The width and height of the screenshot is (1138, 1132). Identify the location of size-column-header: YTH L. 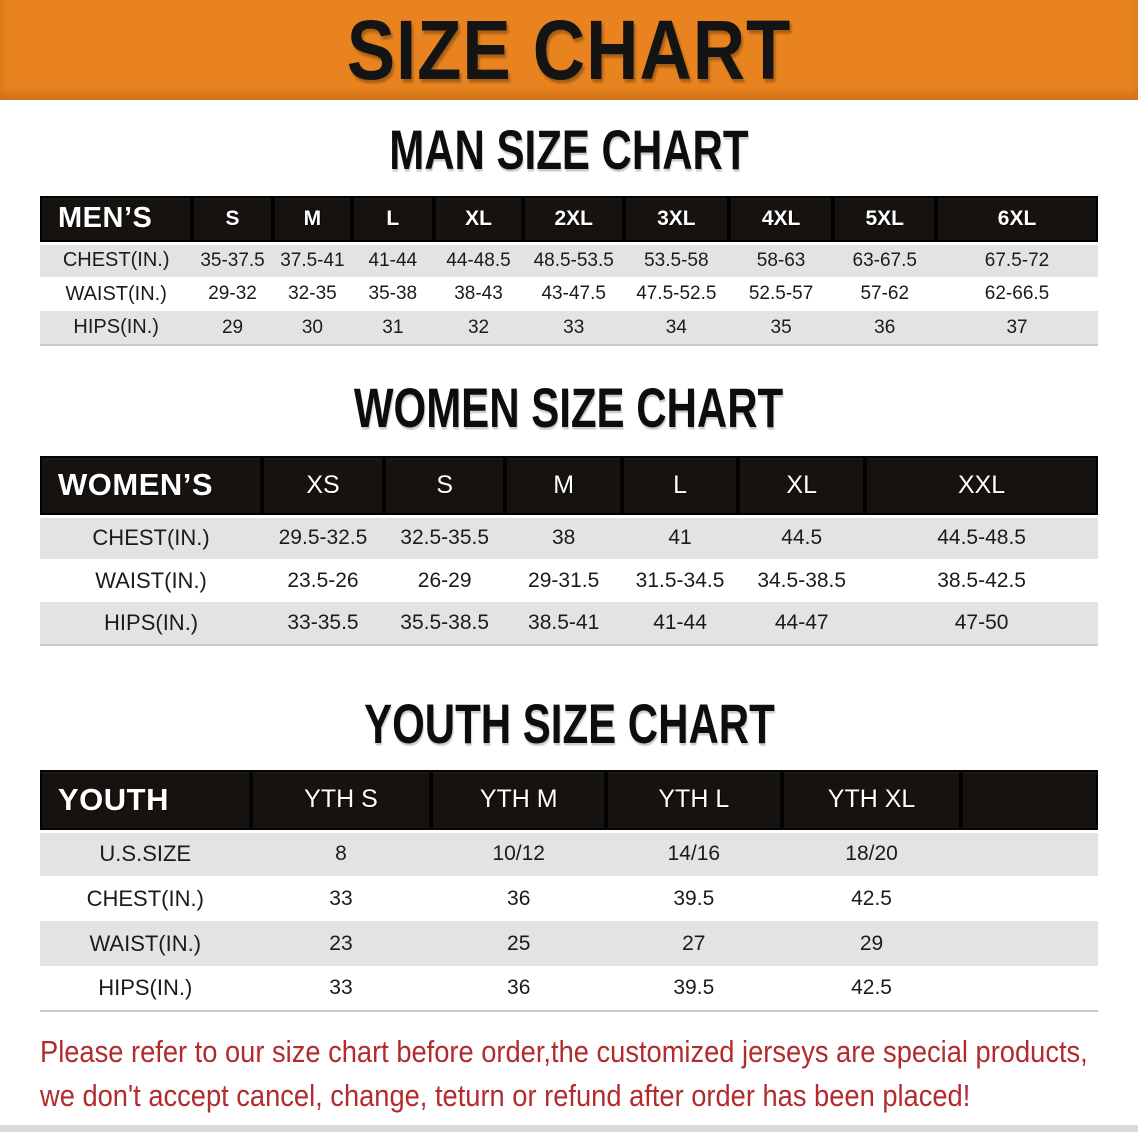
(694, 801).